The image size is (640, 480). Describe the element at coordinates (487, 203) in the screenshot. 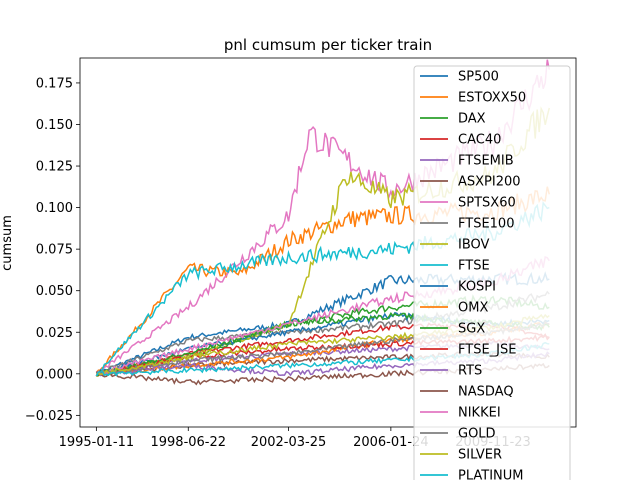

I see `legend-label-sptsx60: SPTSX60` at that location.